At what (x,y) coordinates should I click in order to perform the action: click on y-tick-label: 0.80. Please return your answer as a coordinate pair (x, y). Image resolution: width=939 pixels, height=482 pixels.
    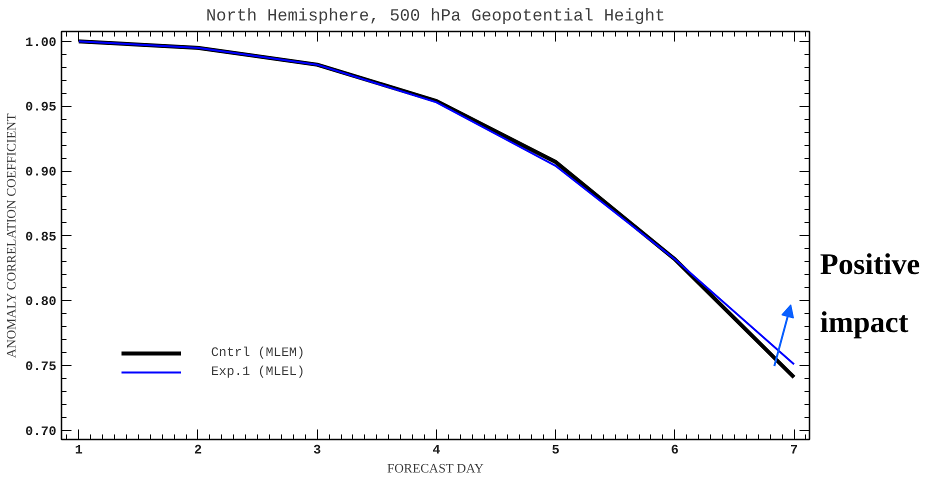
    Looking at the image, I should click on (41, 302).